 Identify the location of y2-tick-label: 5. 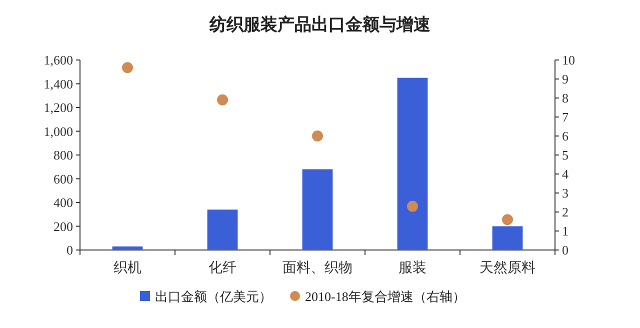
(565, 155).